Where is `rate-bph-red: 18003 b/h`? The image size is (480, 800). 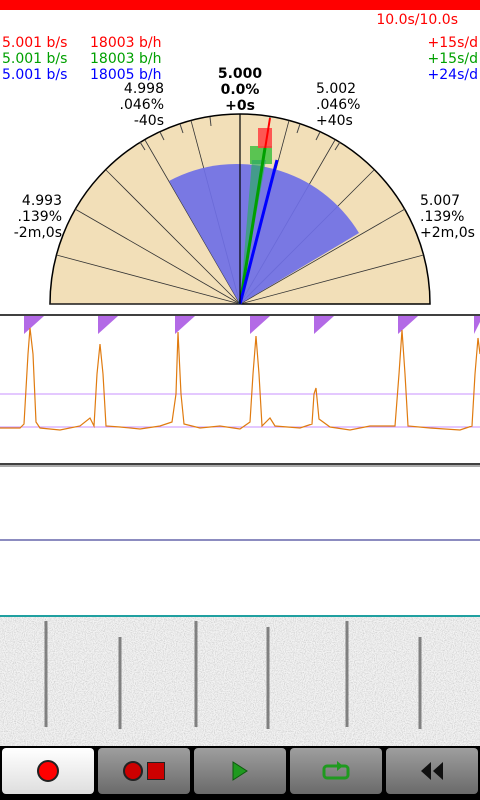
rate-bph-red: 18003 b/h is located at coordinates (126, 43).